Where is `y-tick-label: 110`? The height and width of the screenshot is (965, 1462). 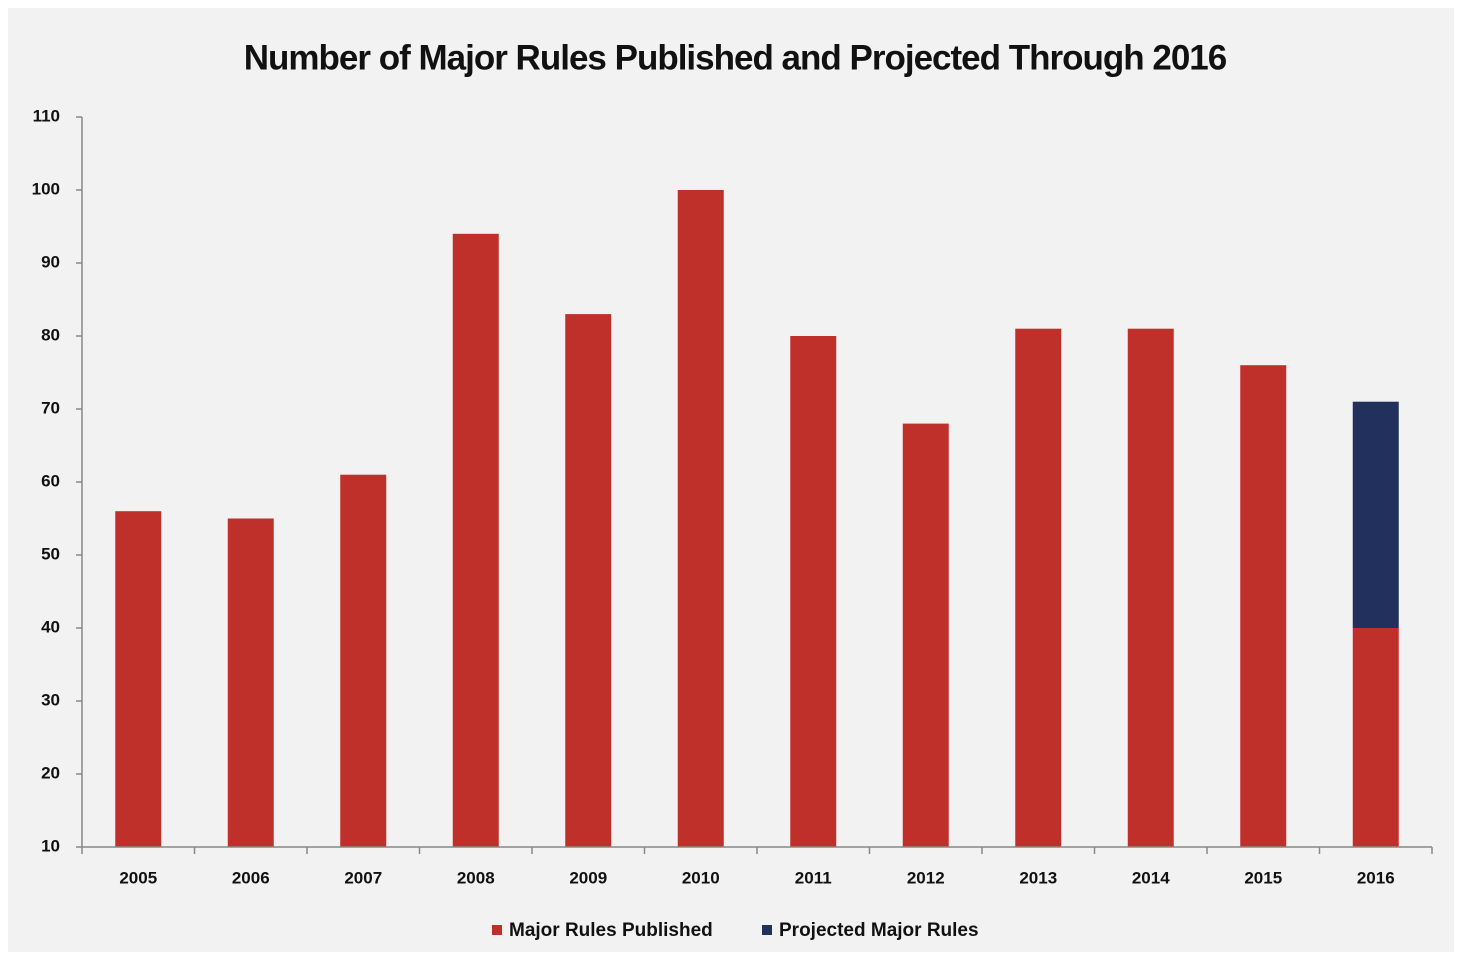 y-tick-label: 110 is located at coordinates (46, 115).